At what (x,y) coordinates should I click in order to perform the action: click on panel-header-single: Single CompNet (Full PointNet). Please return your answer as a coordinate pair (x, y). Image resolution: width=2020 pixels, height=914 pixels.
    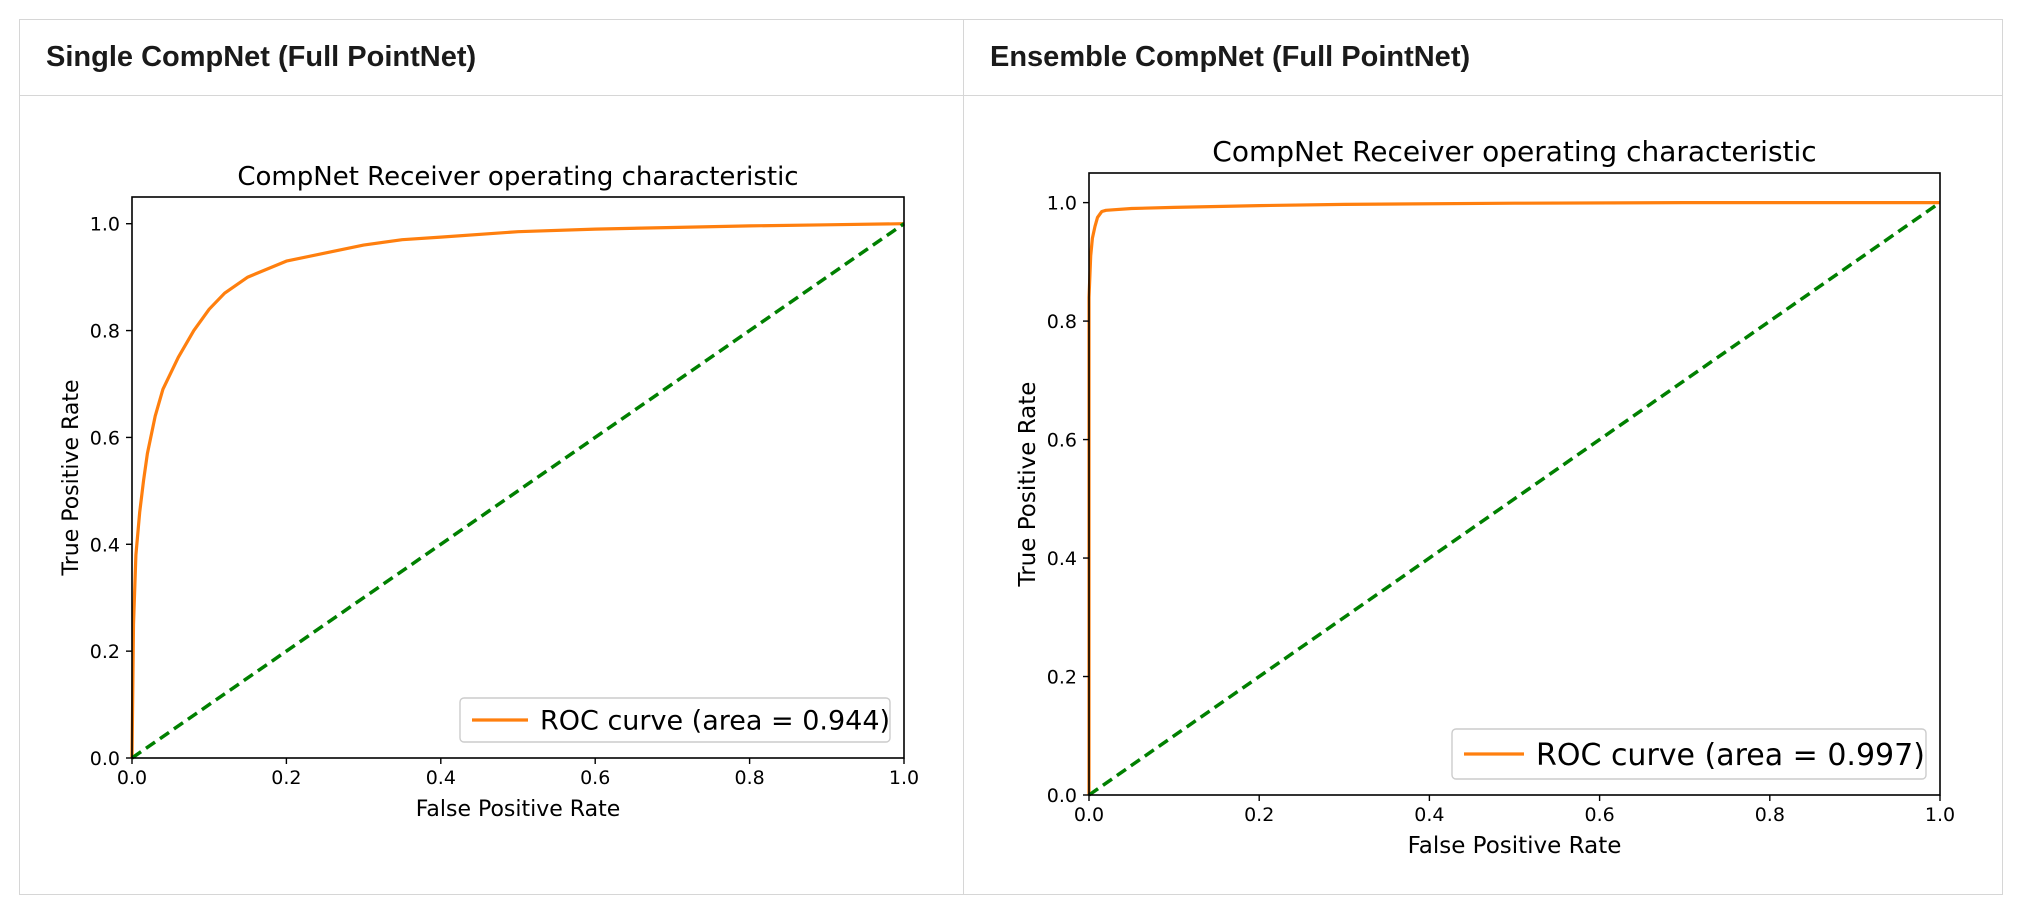
    Looking at the image, I should click on (492, 58).